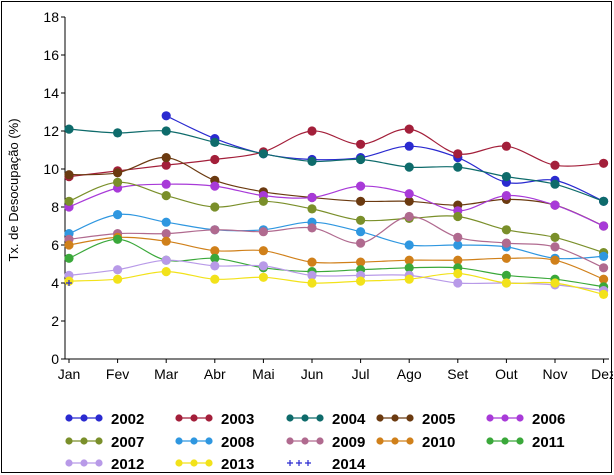 The image size is (614, 475). Describe the element at coordinates (55, 207) in the screenshot. I see `y-tick-label: 8` at that location.